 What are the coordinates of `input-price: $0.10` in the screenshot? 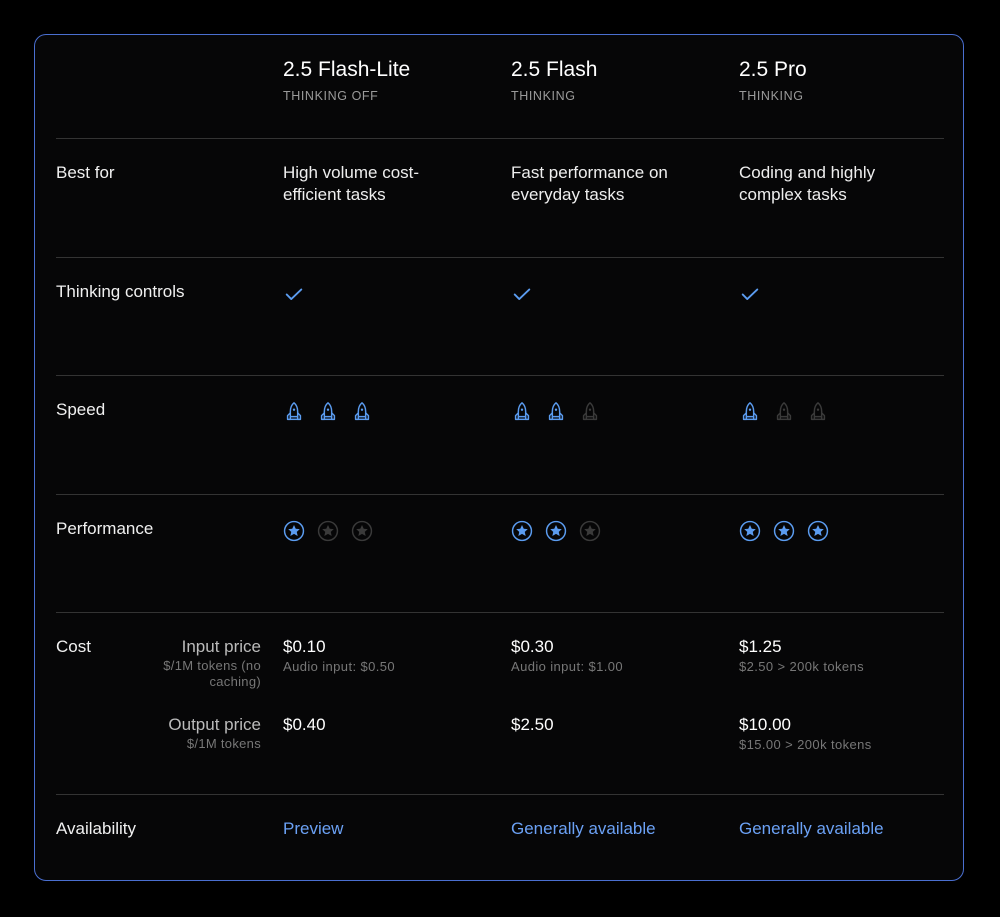 It's located at (304, 646).